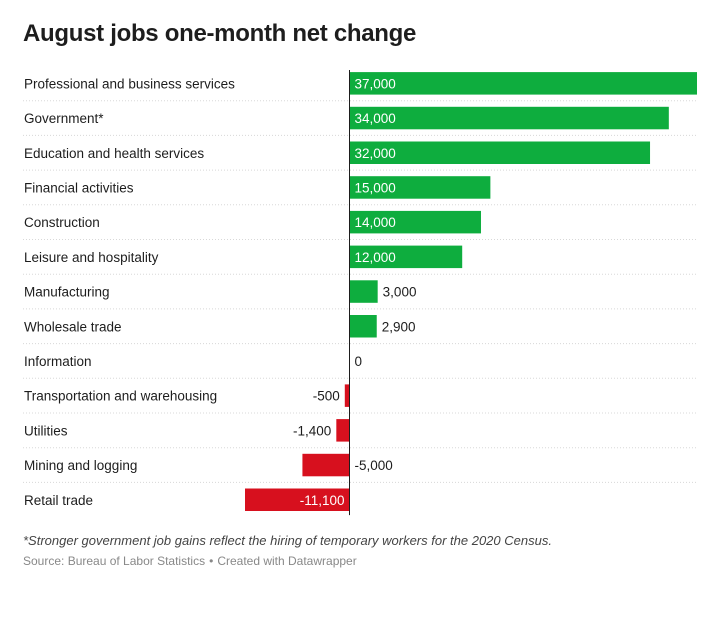 The image size is (720, 632). I want to click on chart-title: August jobs one-month net change, so click(220, 33).